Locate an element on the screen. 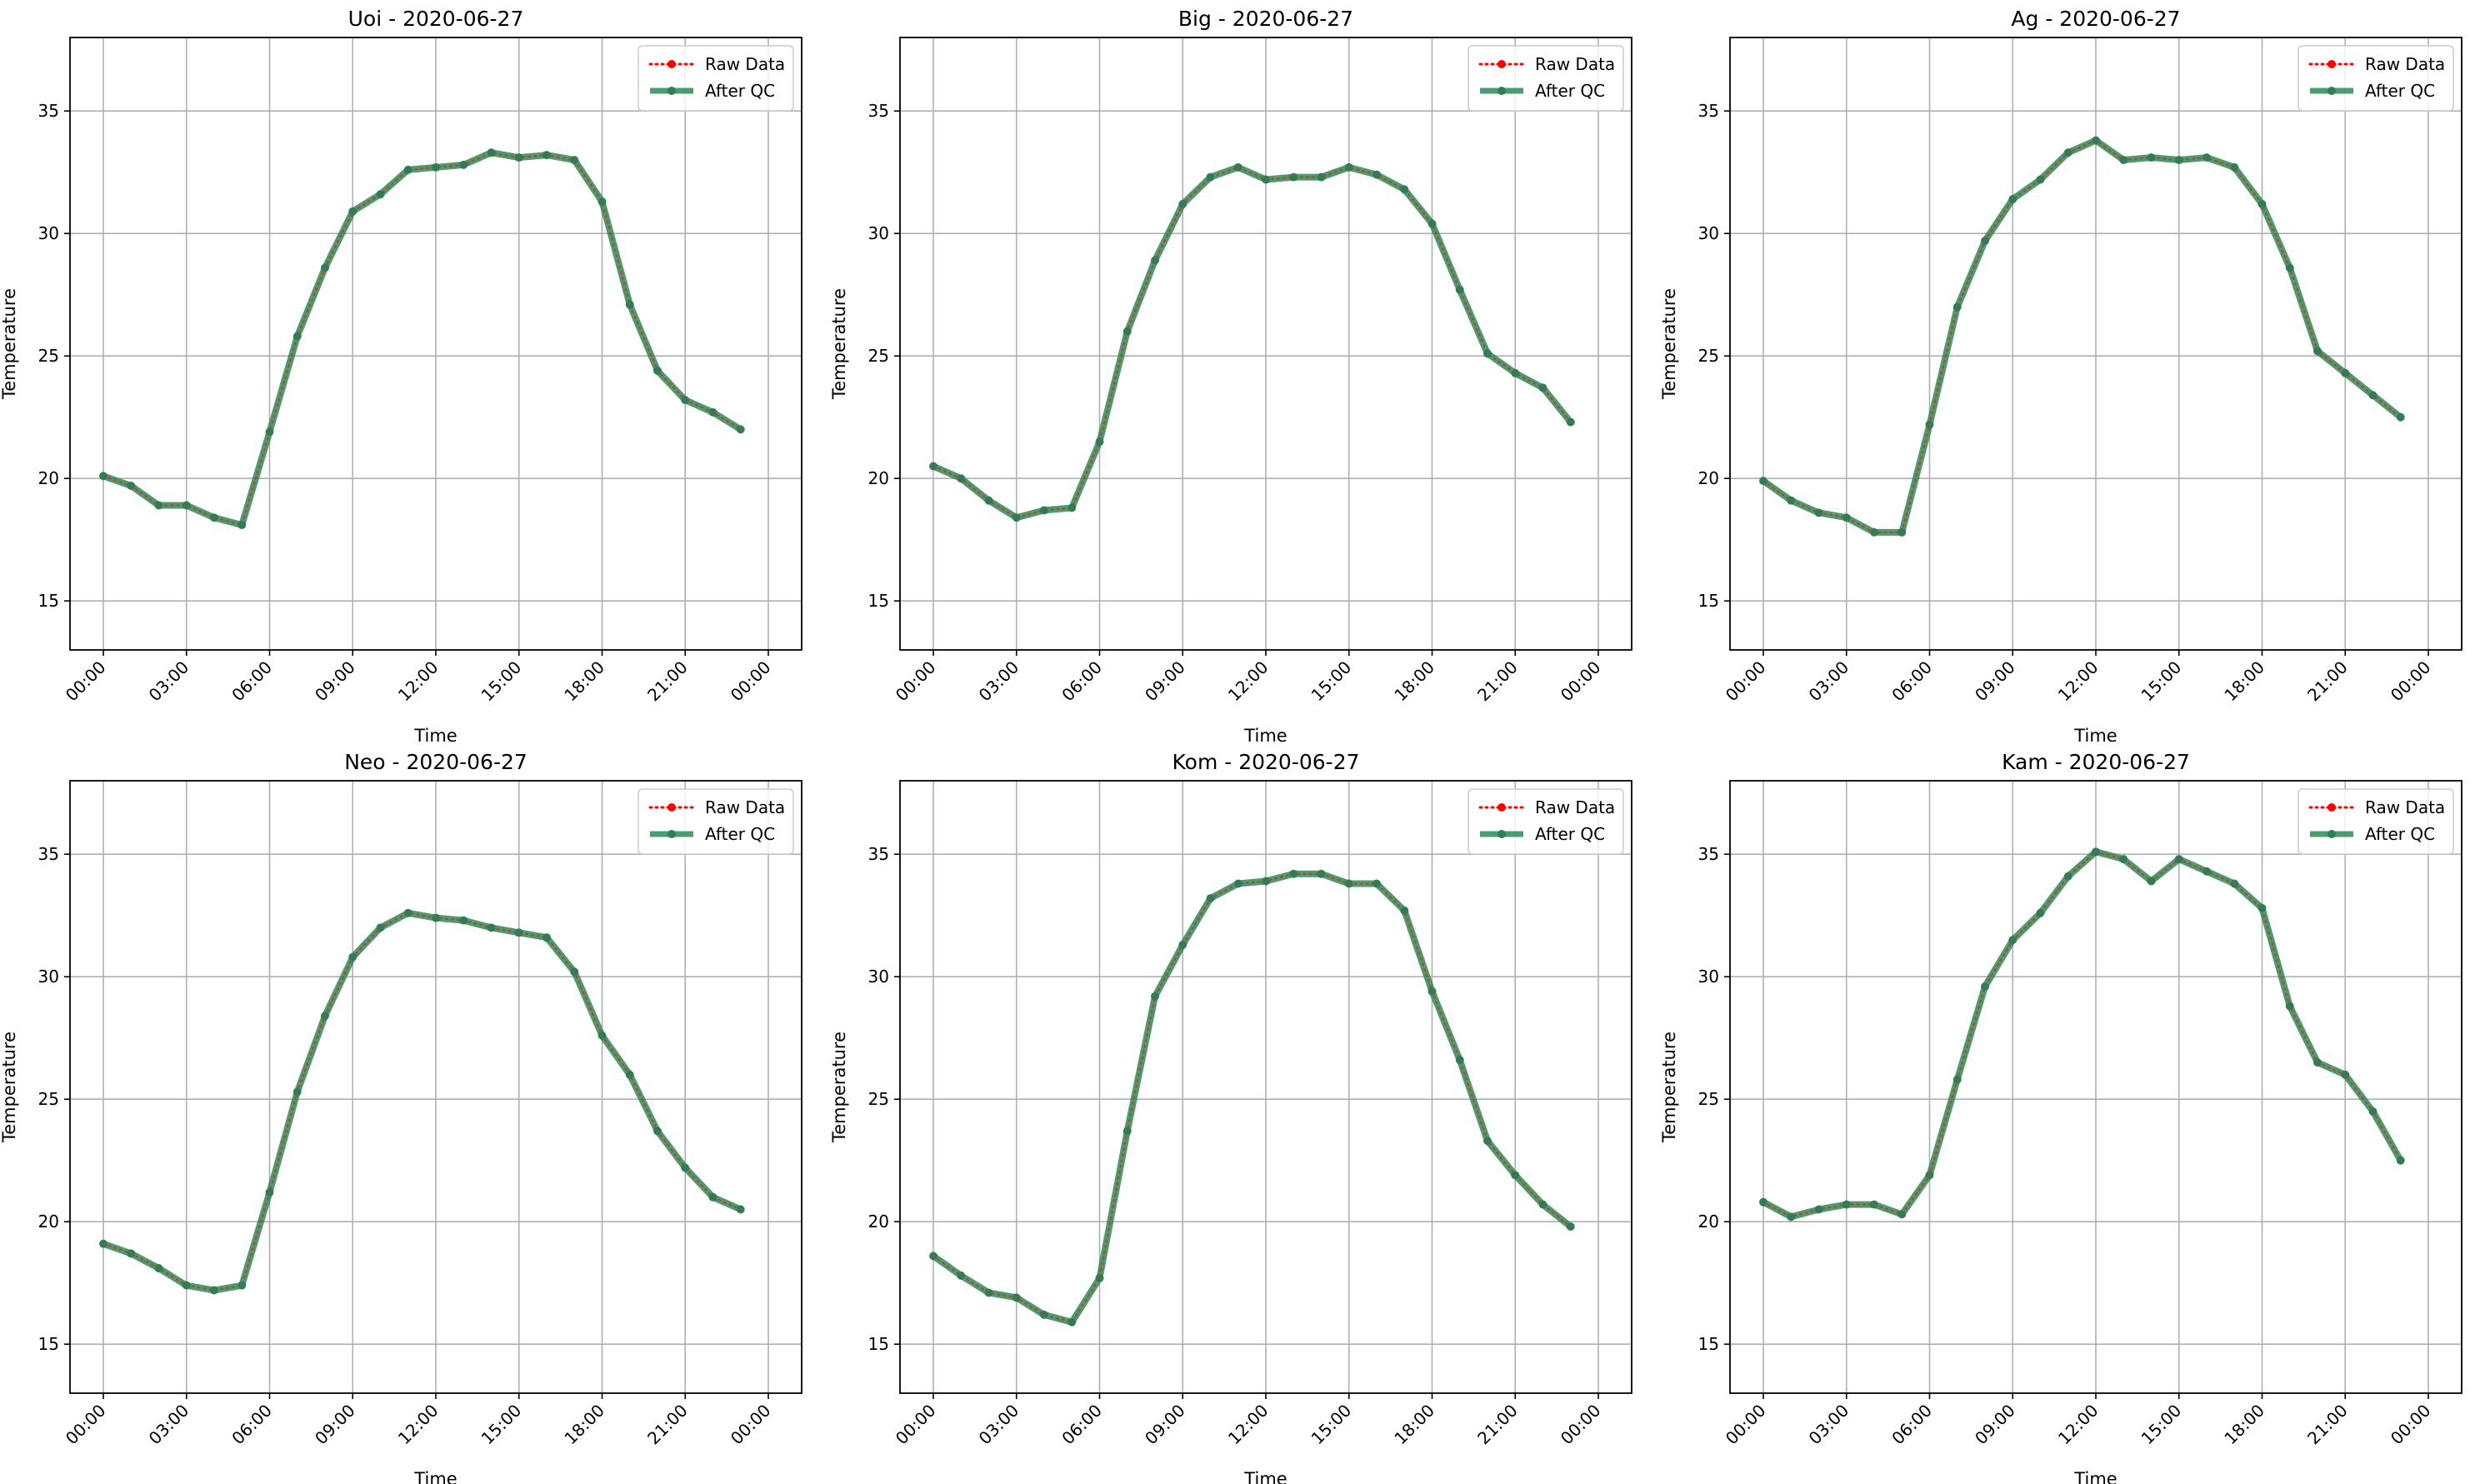  x-tick-label: 21:00 is located at coordinates (667, 681).